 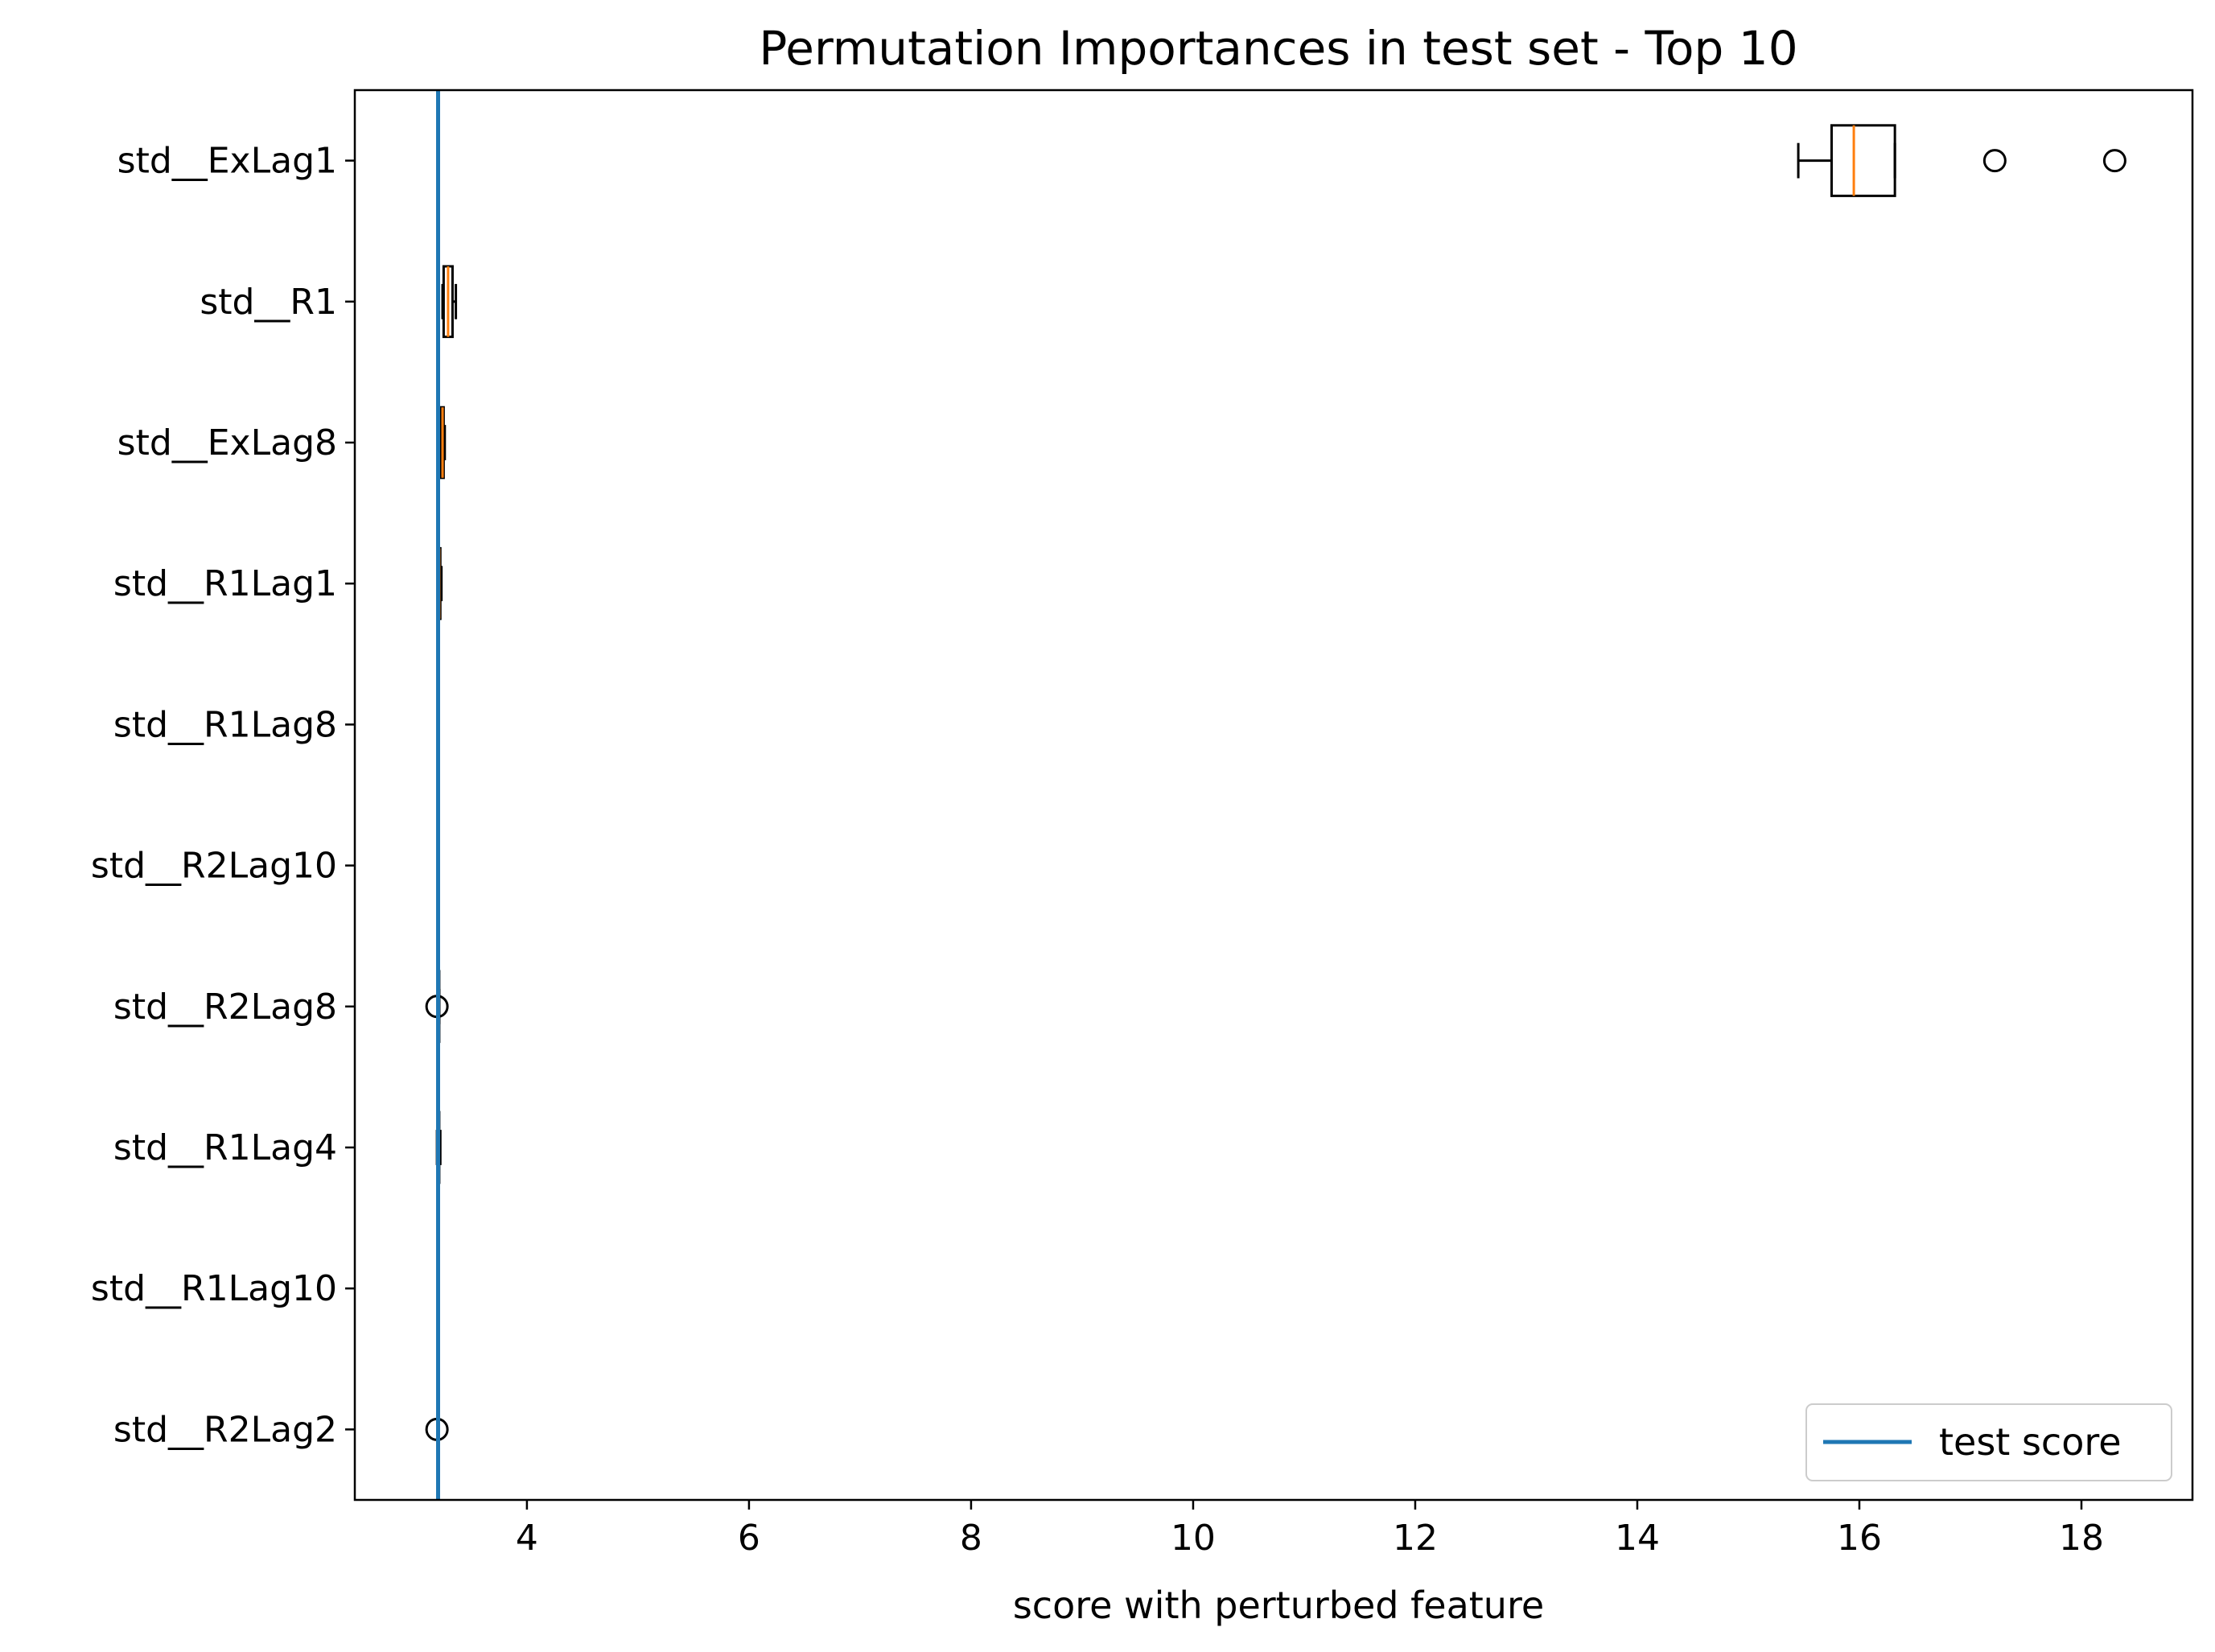 What do you see at coordinates (225, 1429) in the screenshot?
I see `y-tick-label: std__R2Lag2` at bounding box center [225, 1429].